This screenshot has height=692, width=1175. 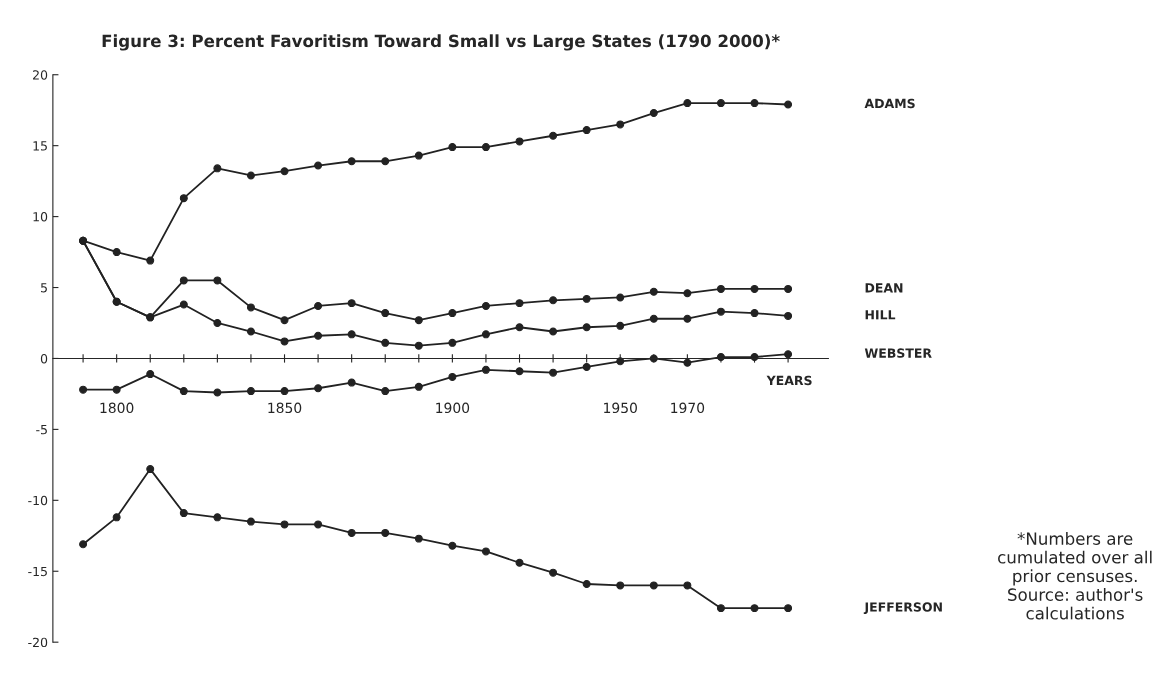 What do you see at coordinates (44, 288) in the screenshot?
I see `y-tick-label: 5` at bounding box center [44, 288].